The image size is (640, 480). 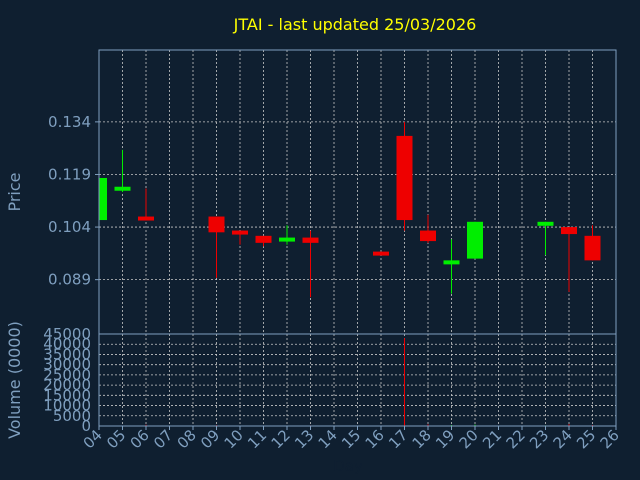 What do you see at coordinates (67, 344) in the screenshot?
I see `volume-tick-label: 40000` at bounding box center [67, 344].